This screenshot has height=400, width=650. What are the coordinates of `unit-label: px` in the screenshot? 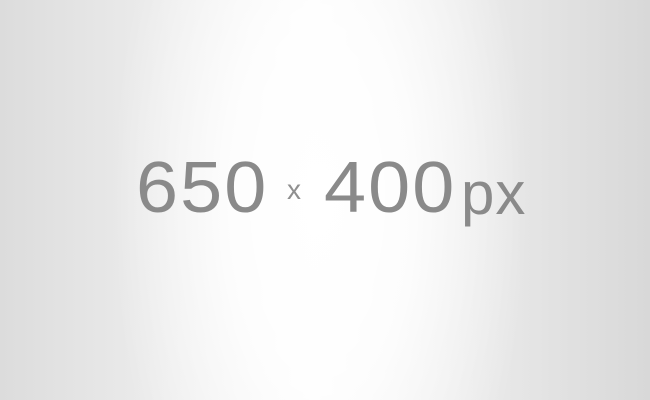 It's located at (494, 193).